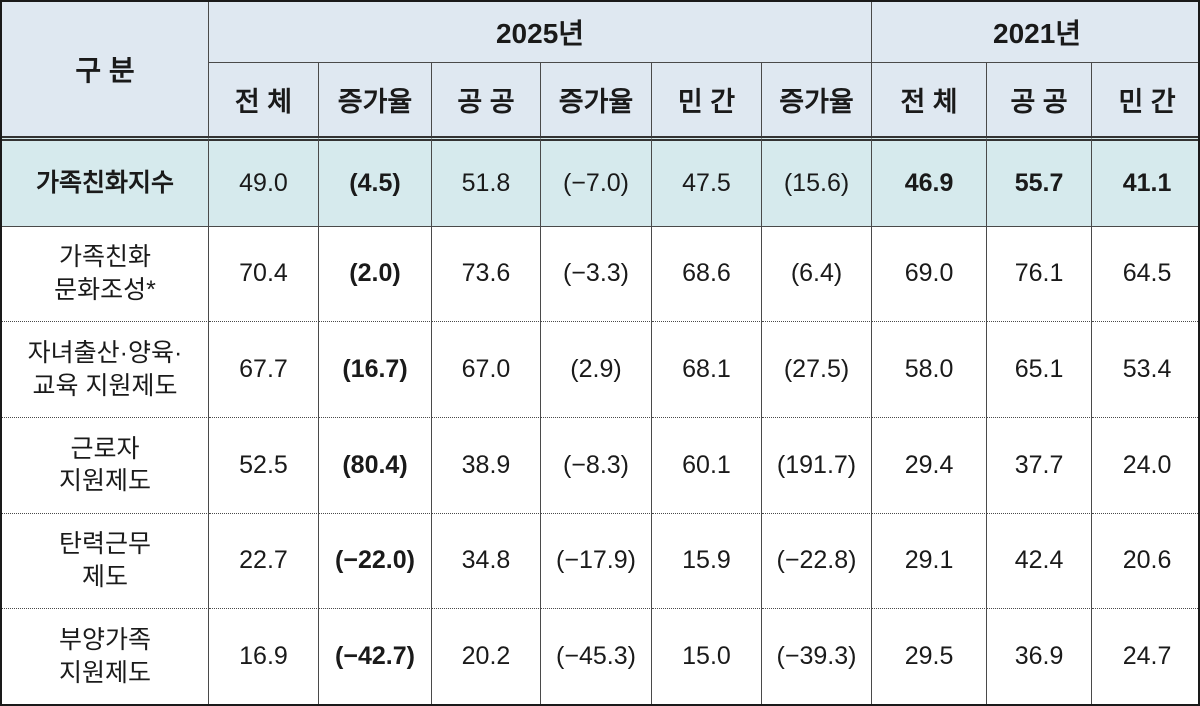 Image resolution: width=1200 pixels, height=706 pixels. Describe the element at coordinates (264, 465) in the screenshot. I see `data-cell: 52.5` at that location.